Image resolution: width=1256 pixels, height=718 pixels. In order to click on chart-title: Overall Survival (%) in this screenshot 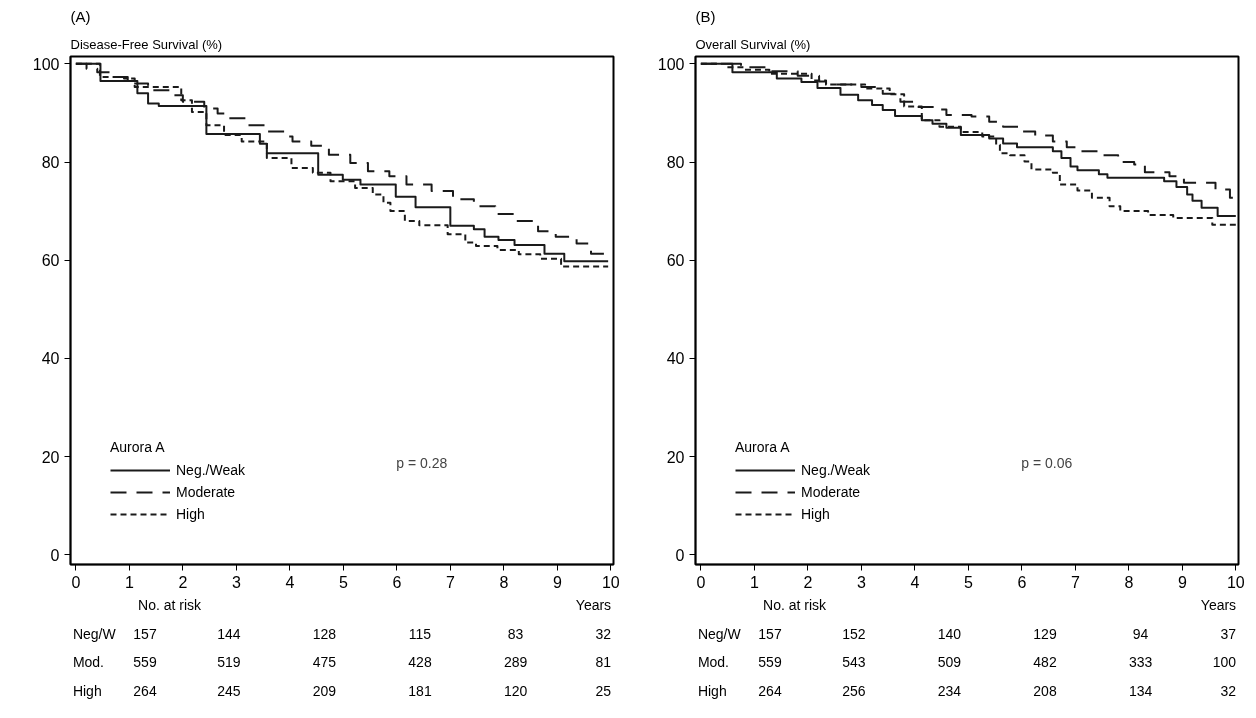, I will do `click(753, 44)`.